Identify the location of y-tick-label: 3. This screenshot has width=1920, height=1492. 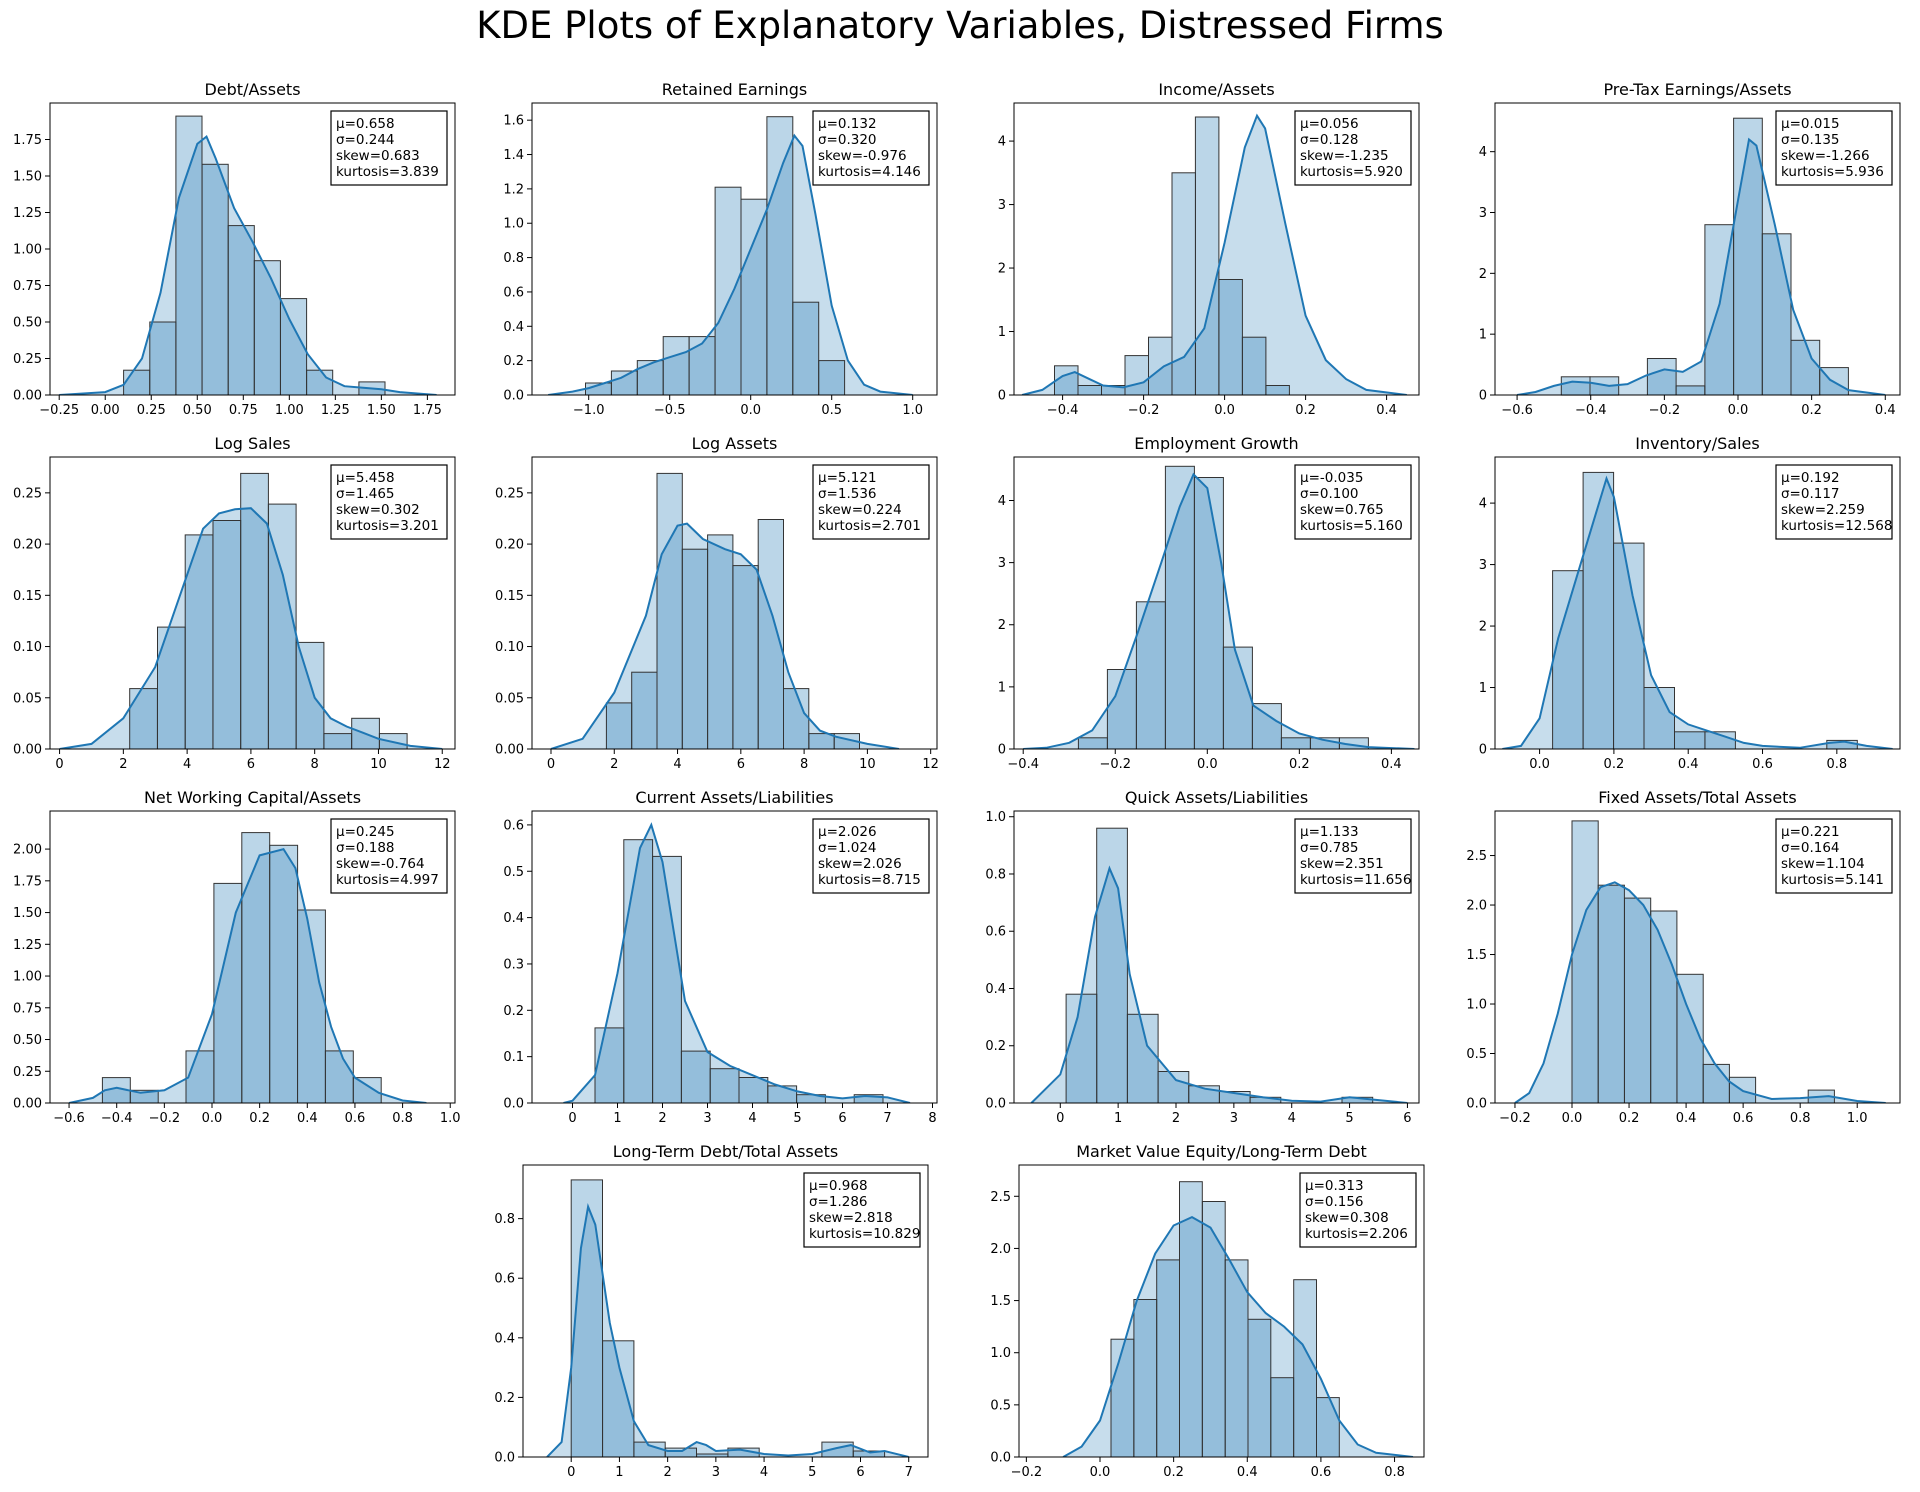
(1483, 213).